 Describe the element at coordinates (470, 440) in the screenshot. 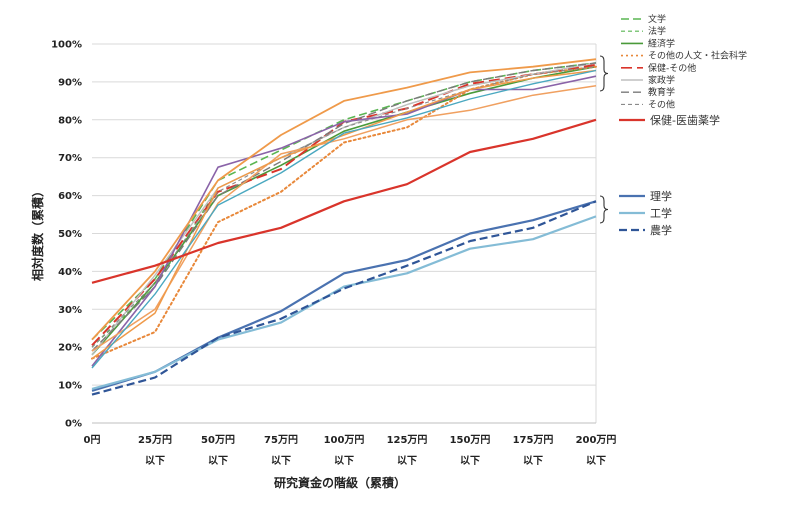

I see `x-tick-label: 150万円` at that location.